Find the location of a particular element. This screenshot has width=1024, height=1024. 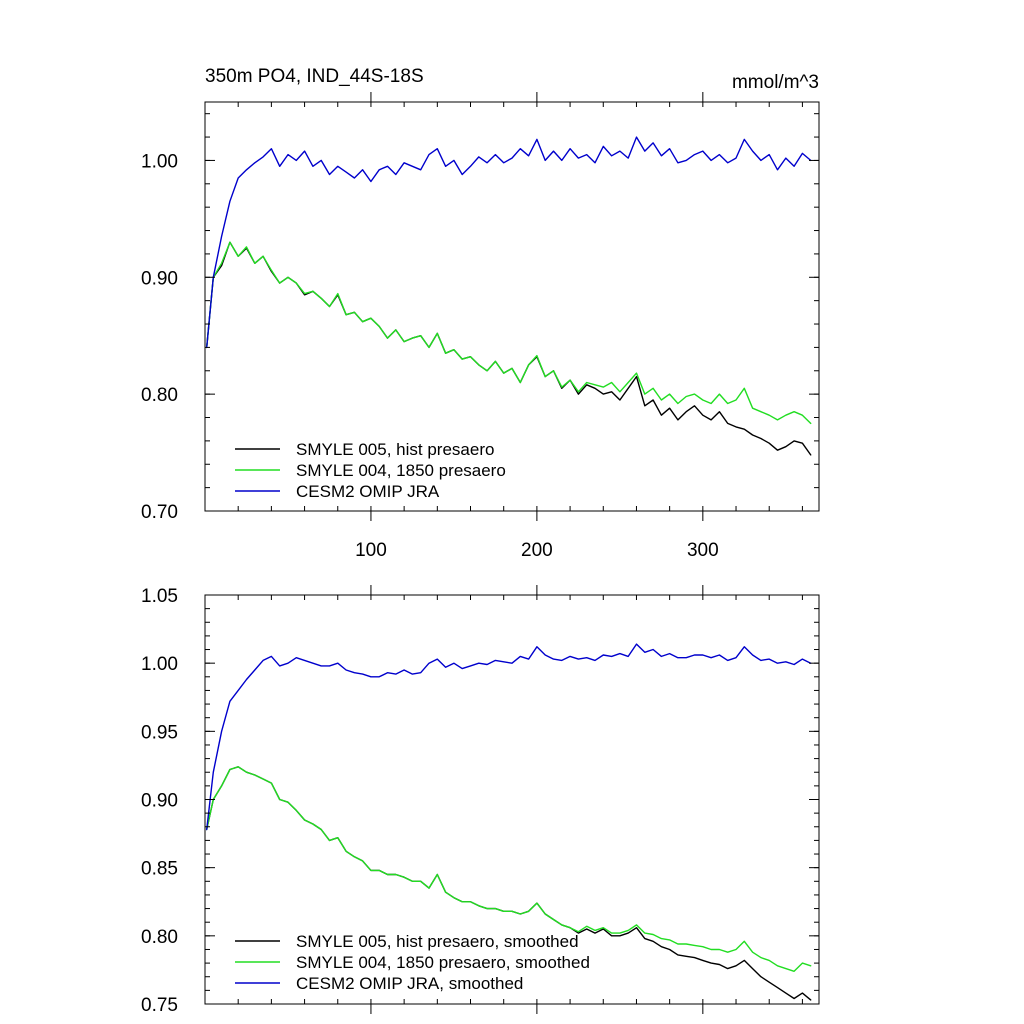

x-tick-label: 200 is located at coordinates (537, 550).